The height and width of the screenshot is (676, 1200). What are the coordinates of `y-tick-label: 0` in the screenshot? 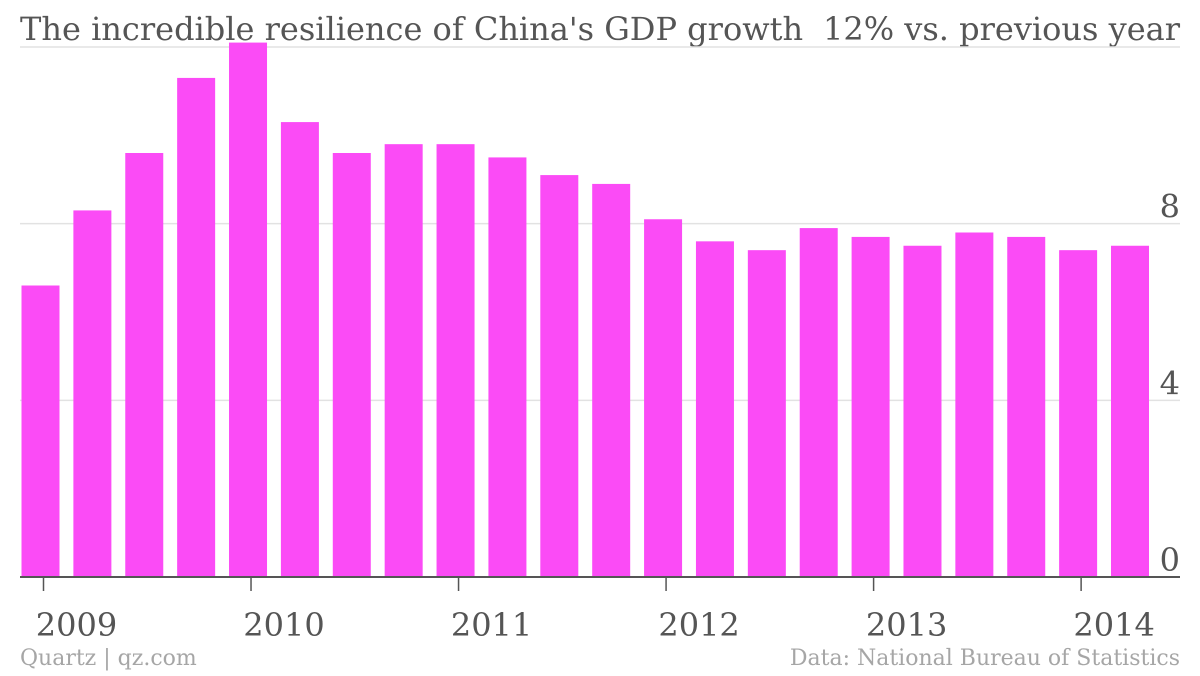 It's located at (1170, 560).